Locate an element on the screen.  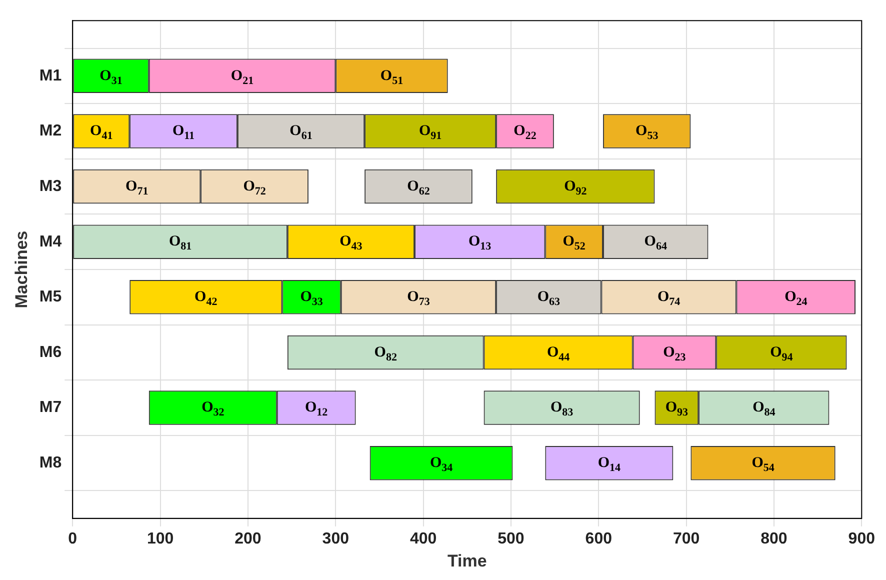
y-tick-label: M6 is located at coordinates (50, 352).